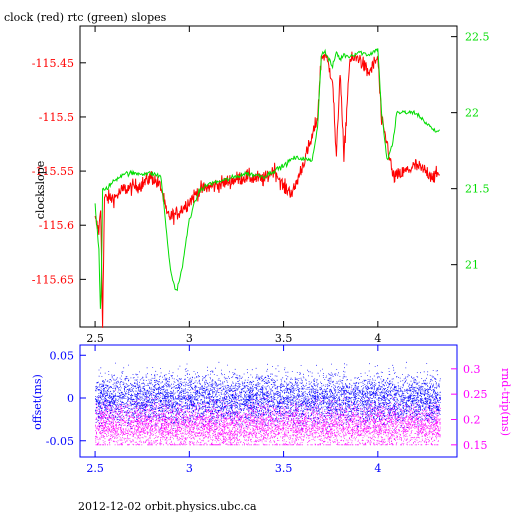 The image size is (512, 512). Describe the element at coordinates (37, 402) in the screenshot. I see `bottom-y-axis-label: offset(ms)` at that location.